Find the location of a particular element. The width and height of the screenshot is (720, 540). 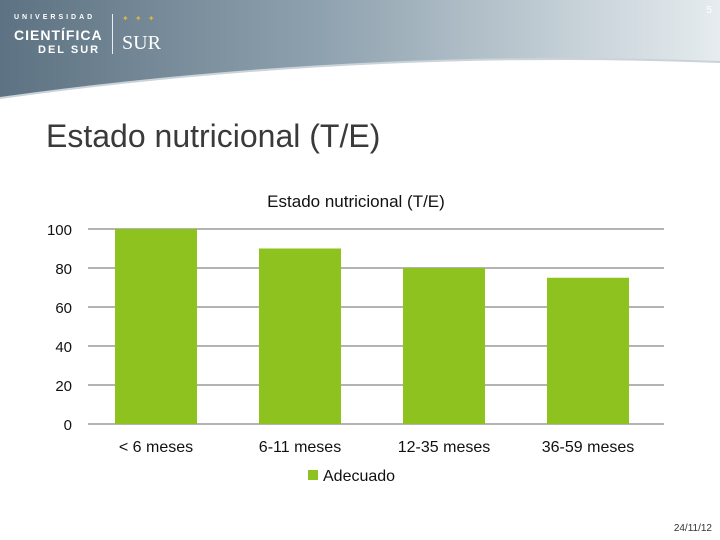

logo-line2: CIENTÍFICA is located at coordinates (58, 35).